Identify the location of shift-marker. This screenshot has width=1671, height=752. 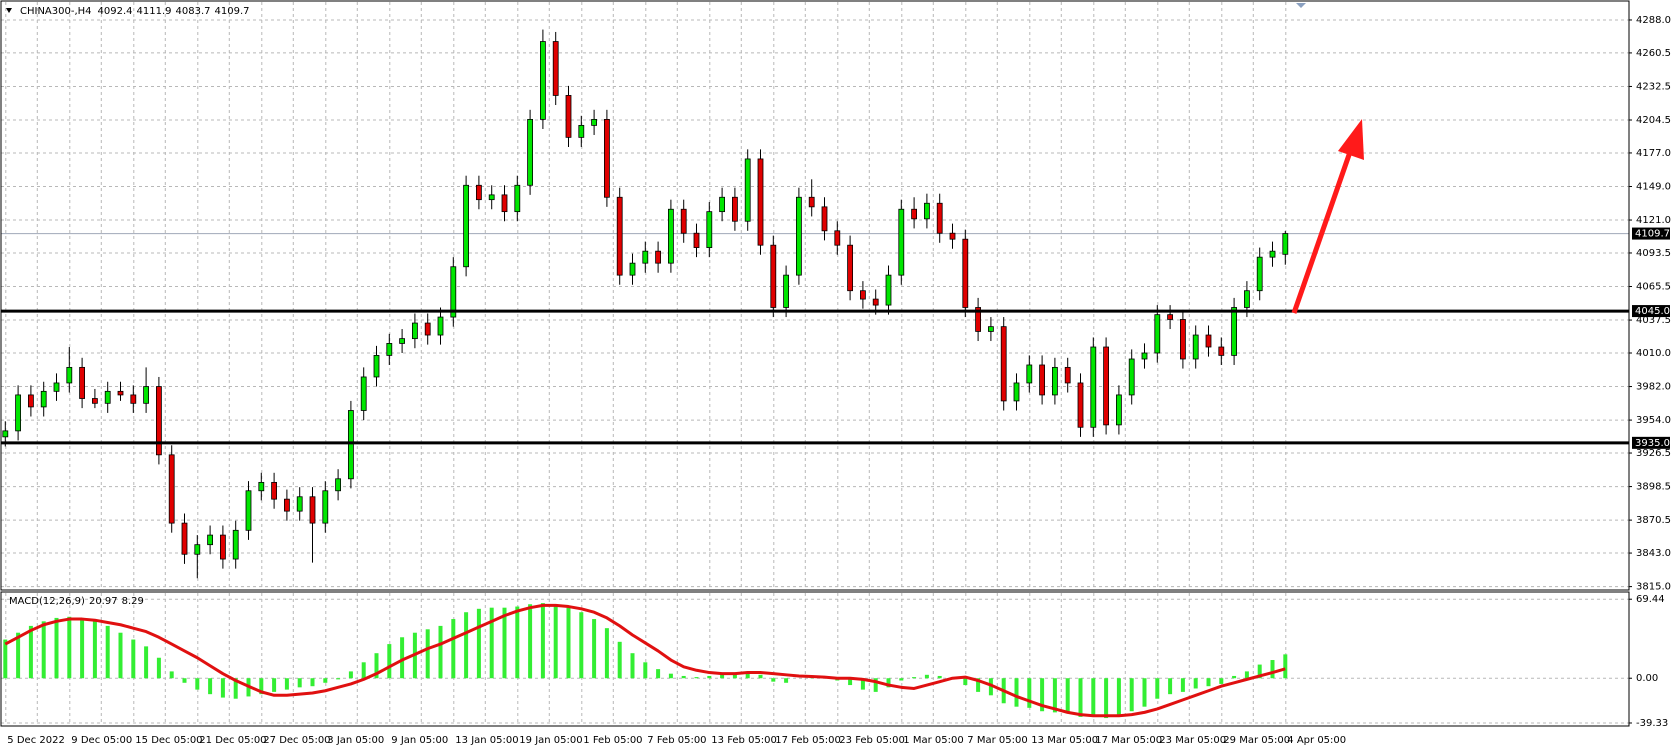
(1301, 5).